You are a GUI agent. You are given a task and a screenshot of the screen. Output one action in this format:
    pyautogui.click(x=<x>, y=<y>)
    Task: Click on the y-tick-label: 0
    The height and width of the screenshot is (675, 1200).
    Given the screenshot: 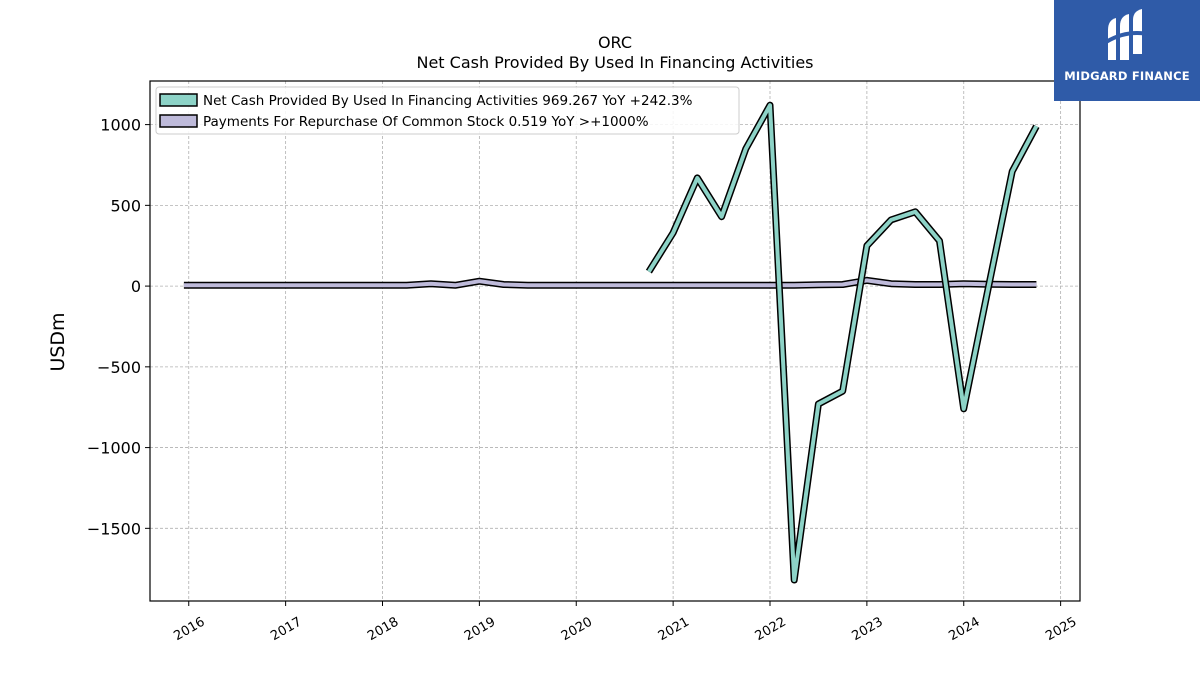 What is the action you would take?
    pyautogui.click(x=136, y=286)
    